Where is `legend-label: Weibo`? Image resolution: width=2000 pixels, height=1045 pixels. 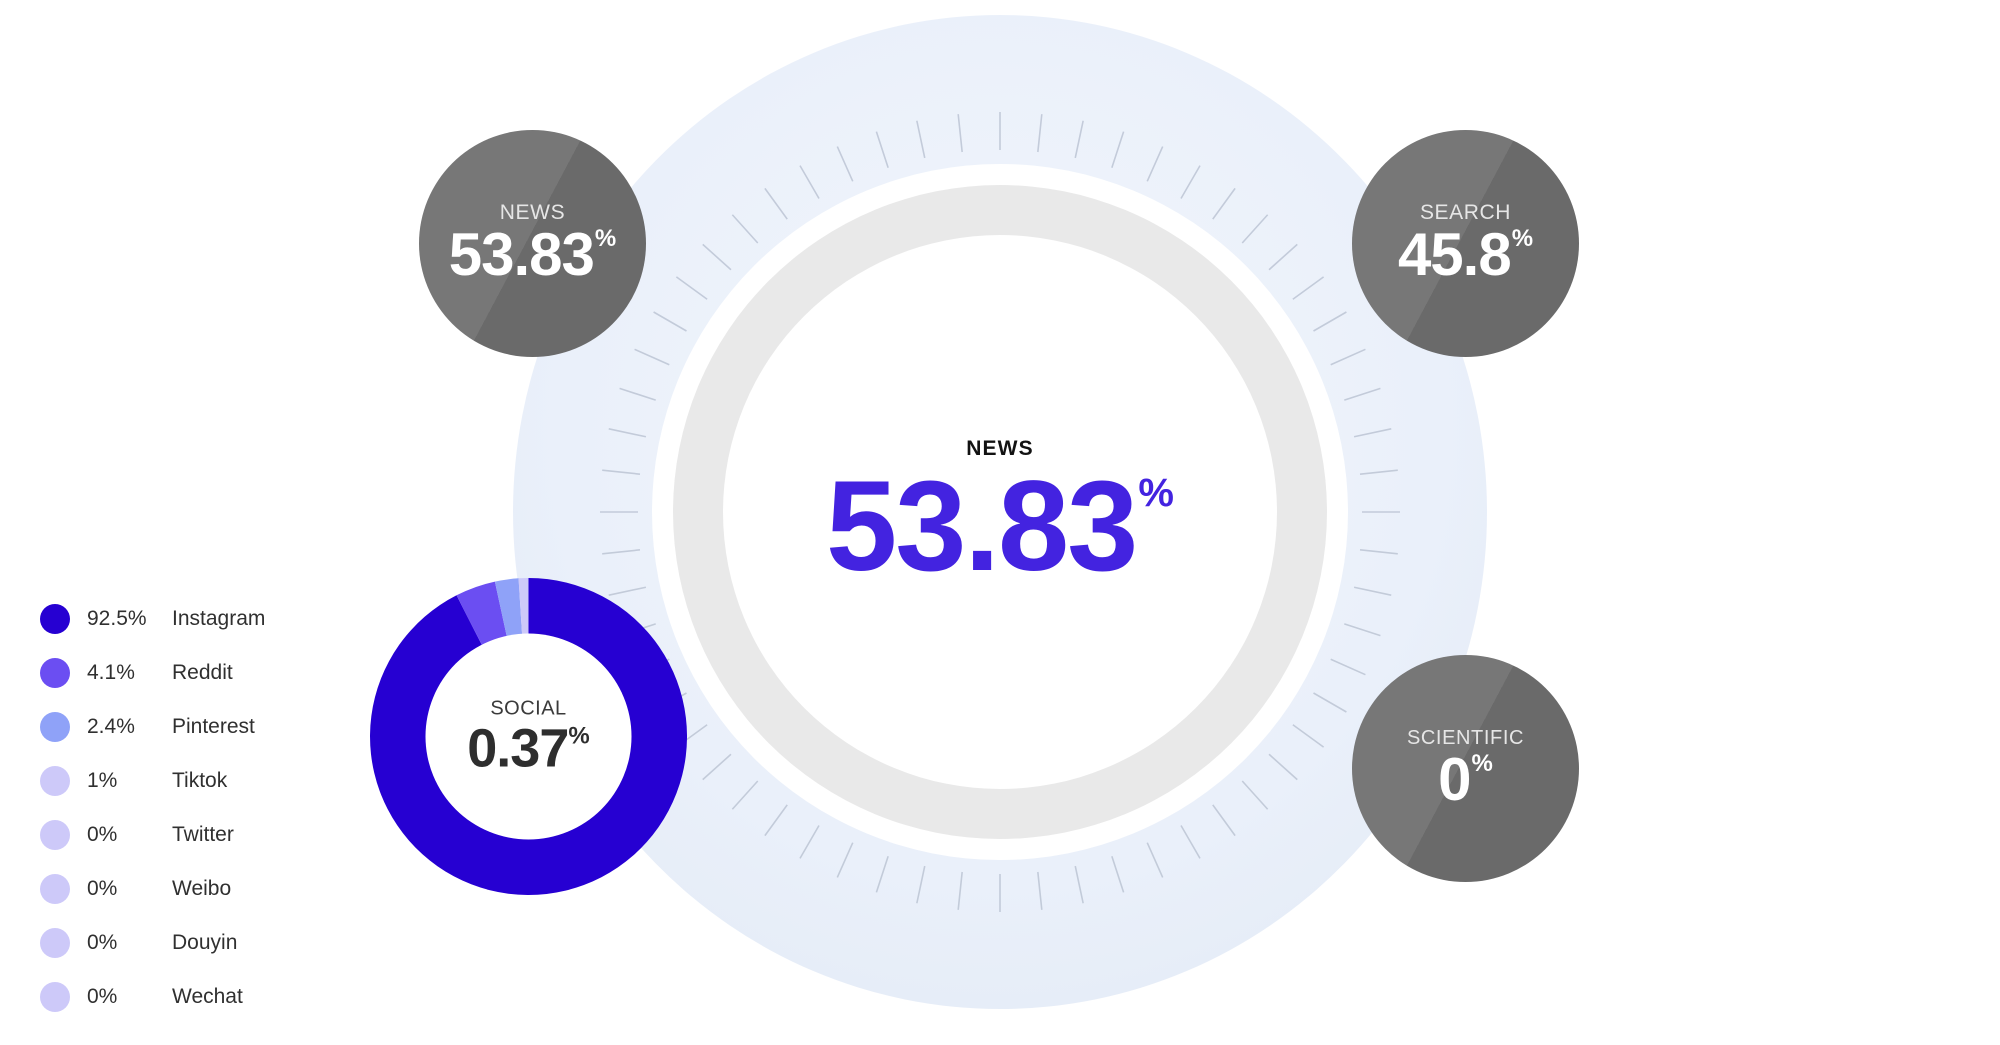 legend-label: Weibo is located at coordinates (202, 888).